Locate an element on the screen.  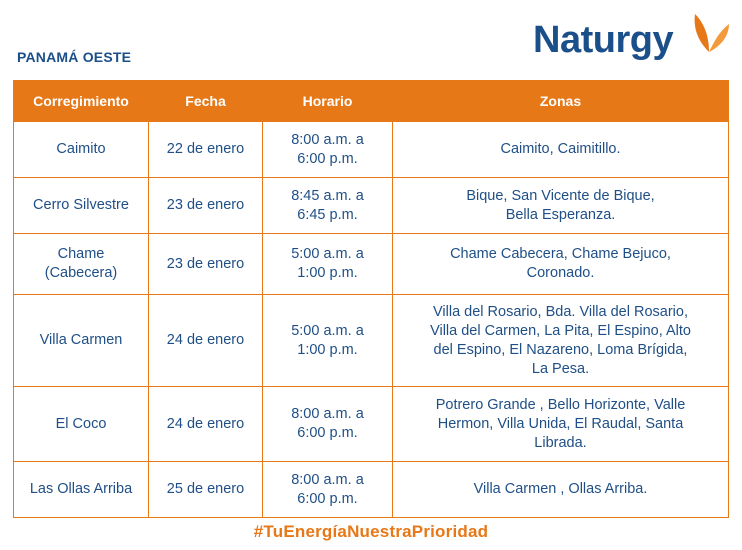
cell-fecha: 25 de enero is located at coordinates (205, 489).